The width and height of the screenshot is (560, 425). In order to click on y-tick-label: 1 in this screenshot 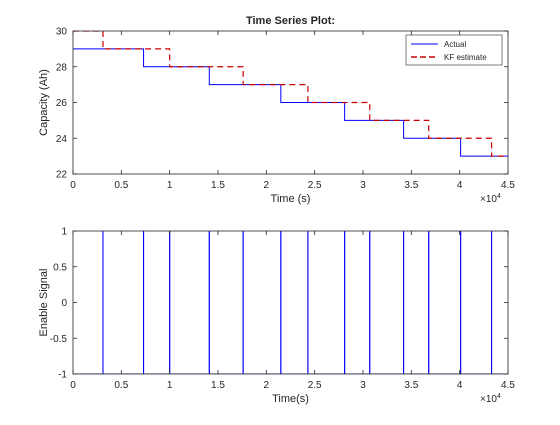, I will do `click(64, 232)`.